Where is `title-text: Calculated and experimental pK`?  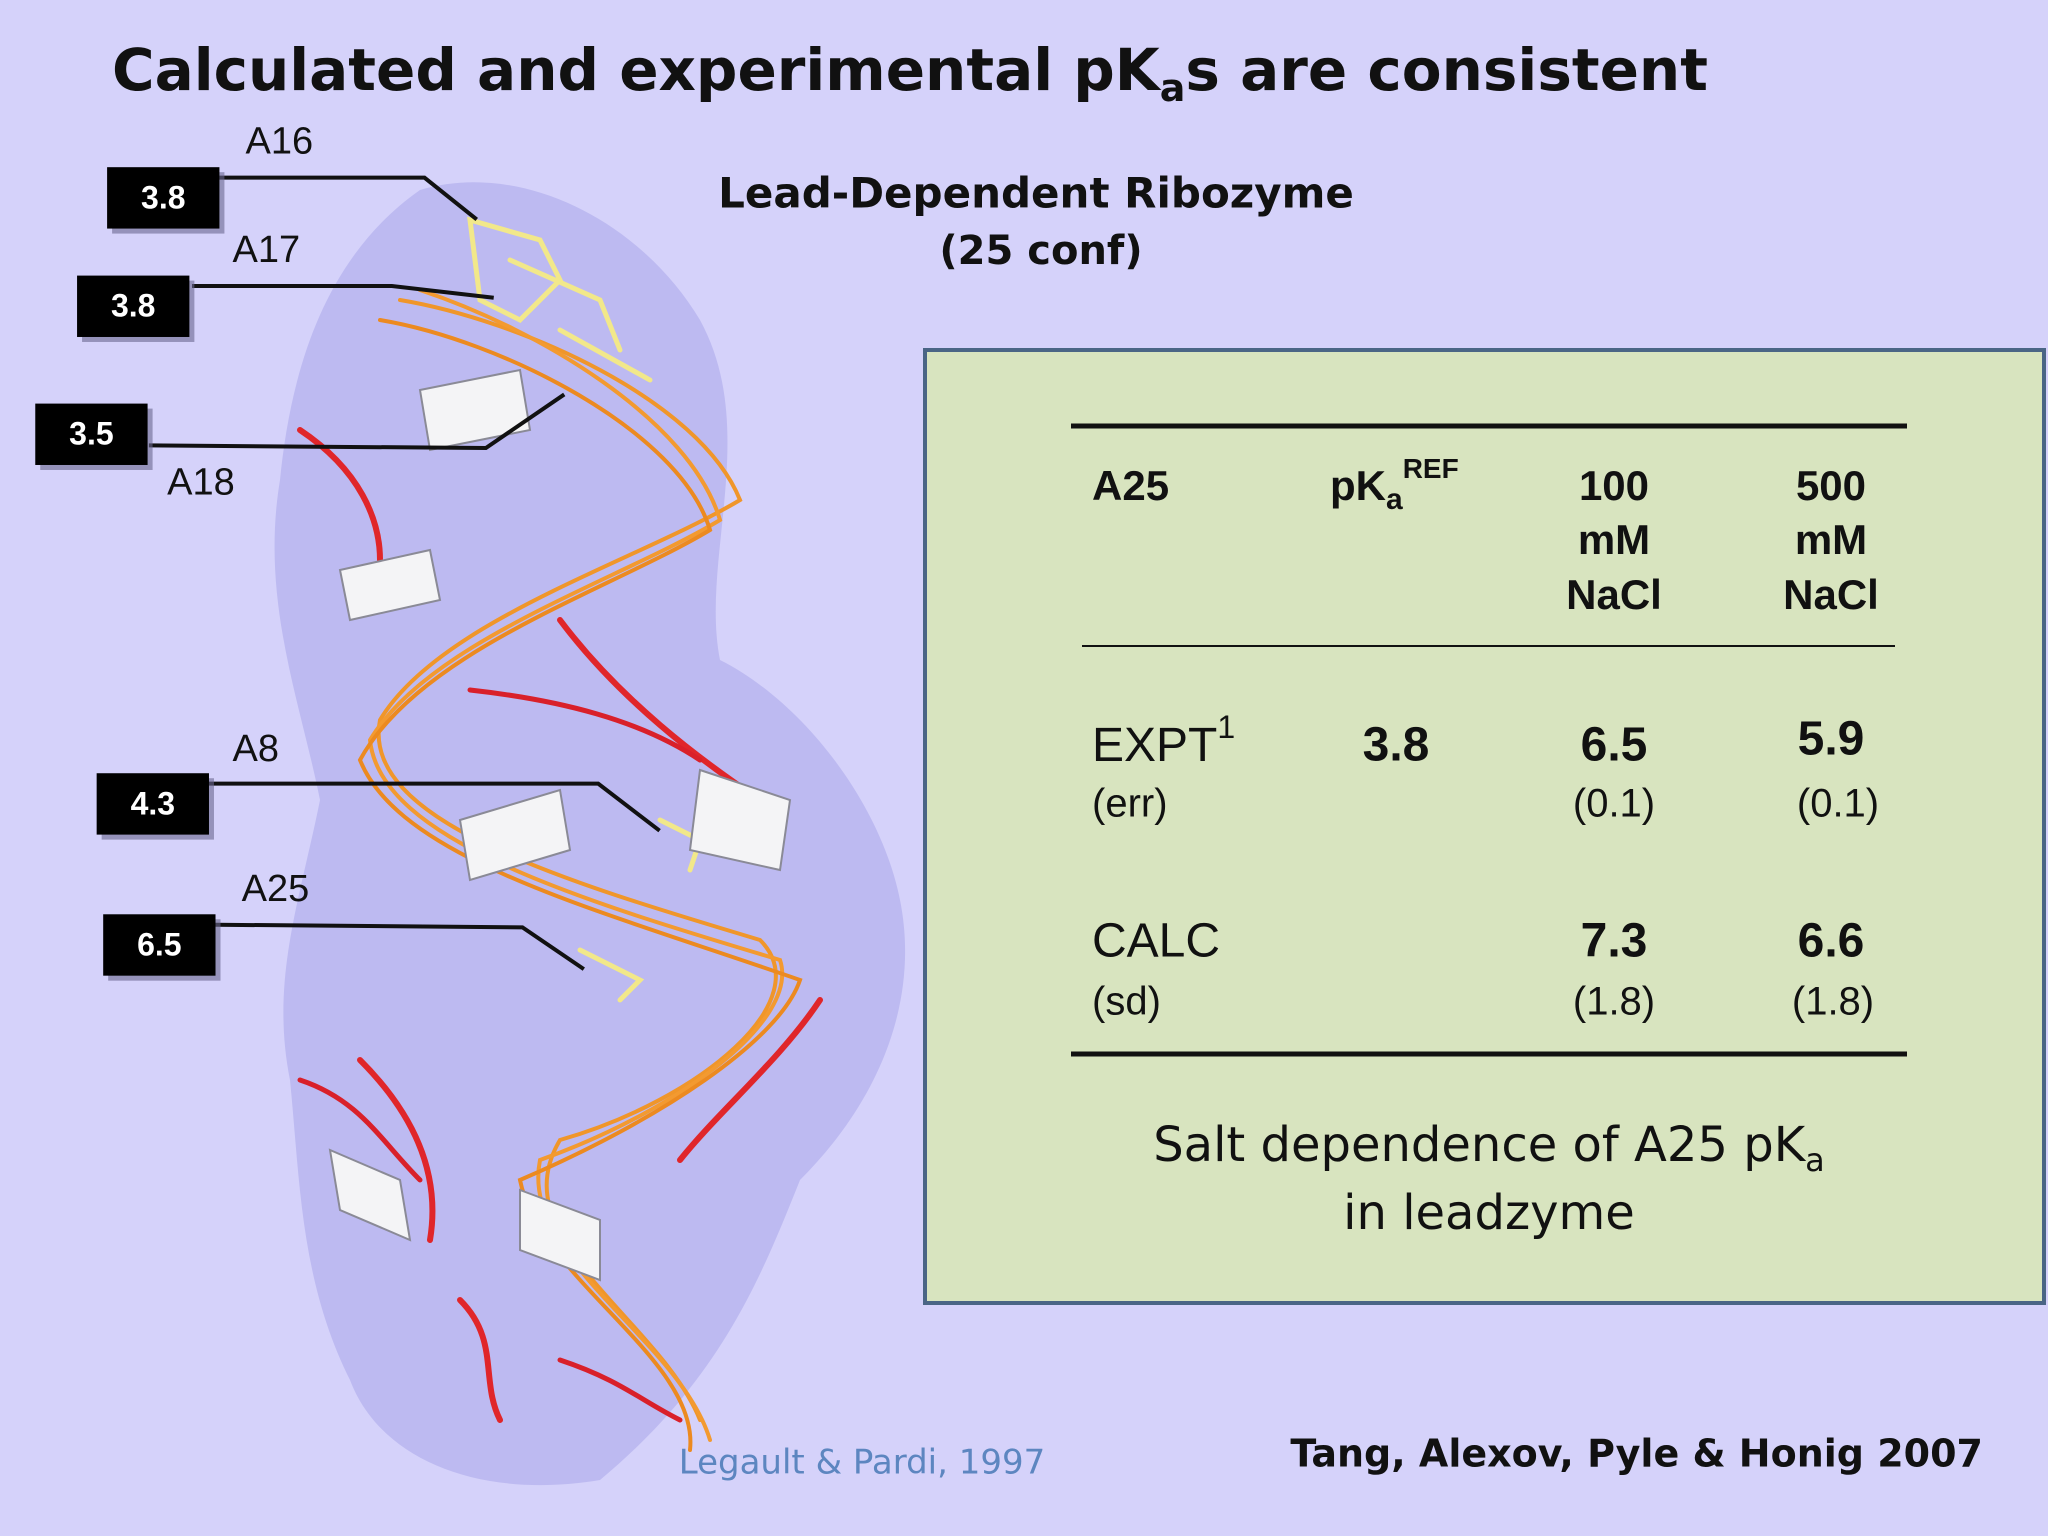 title-text: Calculated and experimental pK is located at coordinates (637, 70).